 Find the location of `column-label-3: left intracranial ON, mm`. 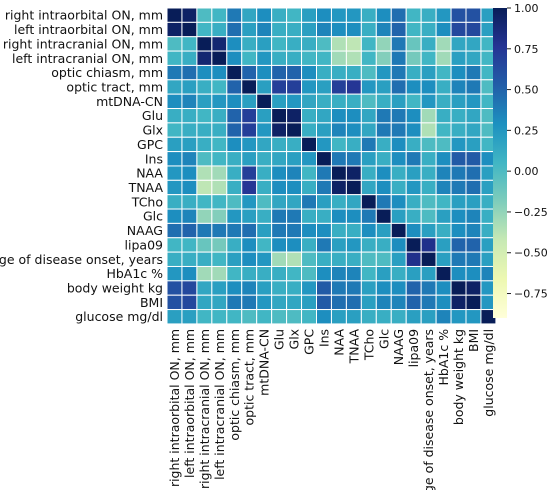

column-label-3: left intracranial ON, mm is located at coordinates (219, 404).